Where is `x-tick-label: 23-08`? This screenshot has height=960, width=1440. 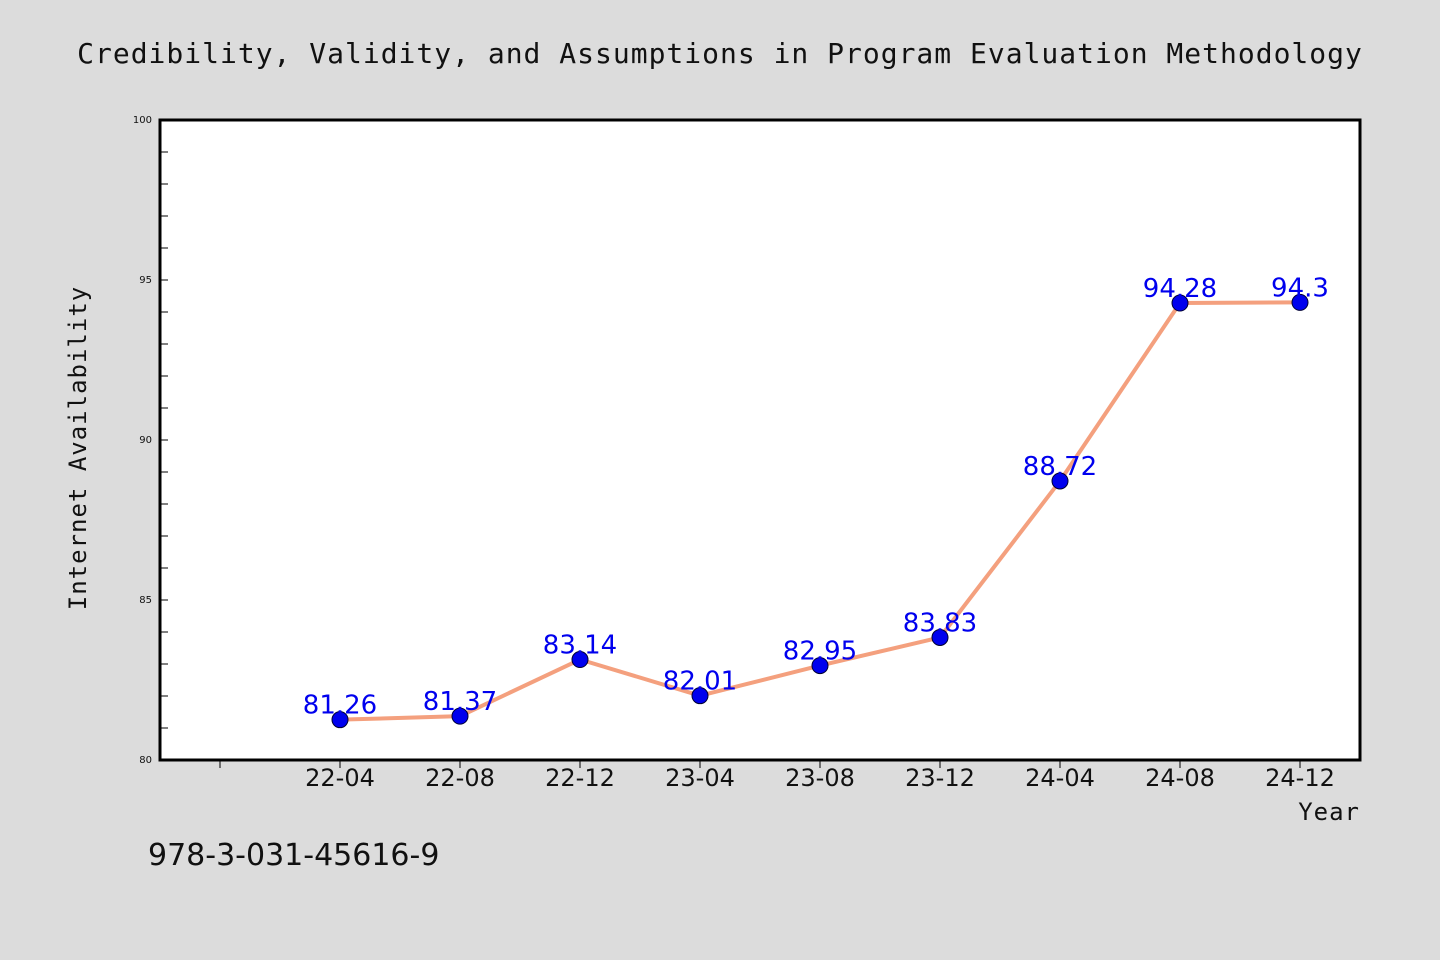
x-tick-label: 23-08 is located at coordinates (820, 778).